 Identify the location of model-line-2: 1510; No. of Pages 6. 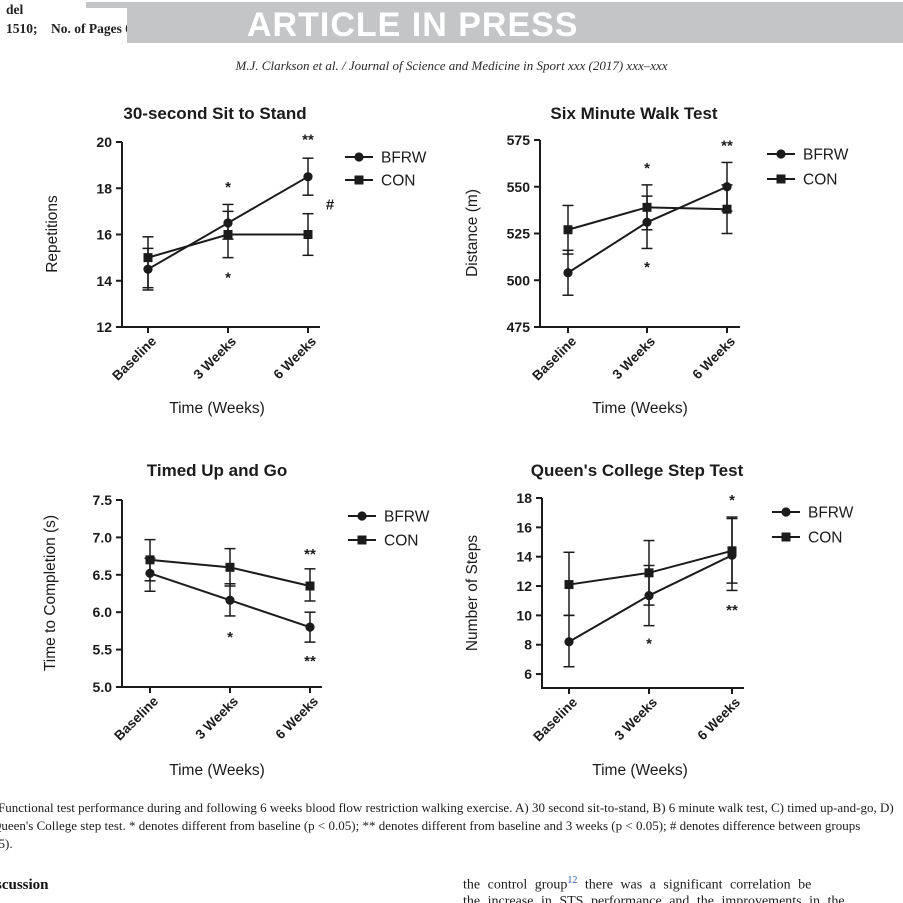
(69, 28).